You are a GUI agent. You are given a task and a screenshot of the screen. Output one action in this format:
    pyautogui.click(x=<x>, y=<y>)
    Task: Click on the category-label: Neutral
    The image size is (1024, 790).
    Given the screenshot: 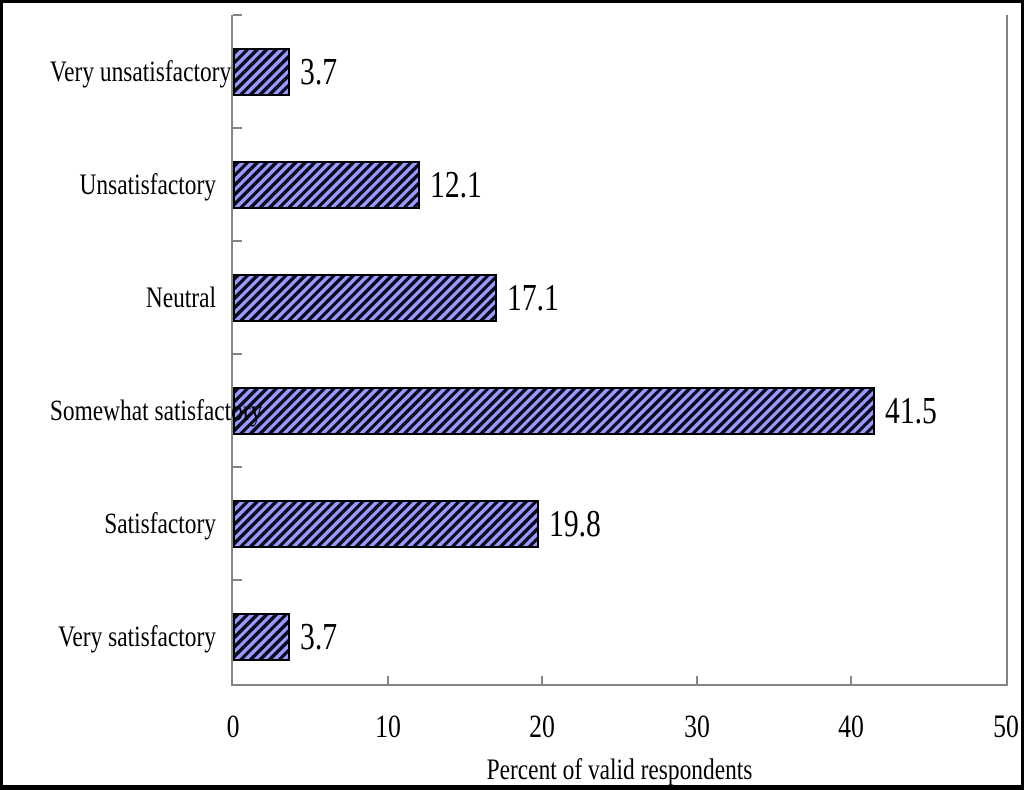 What is the action you would take?
    pyautogui.click(x=180, y=297)
    